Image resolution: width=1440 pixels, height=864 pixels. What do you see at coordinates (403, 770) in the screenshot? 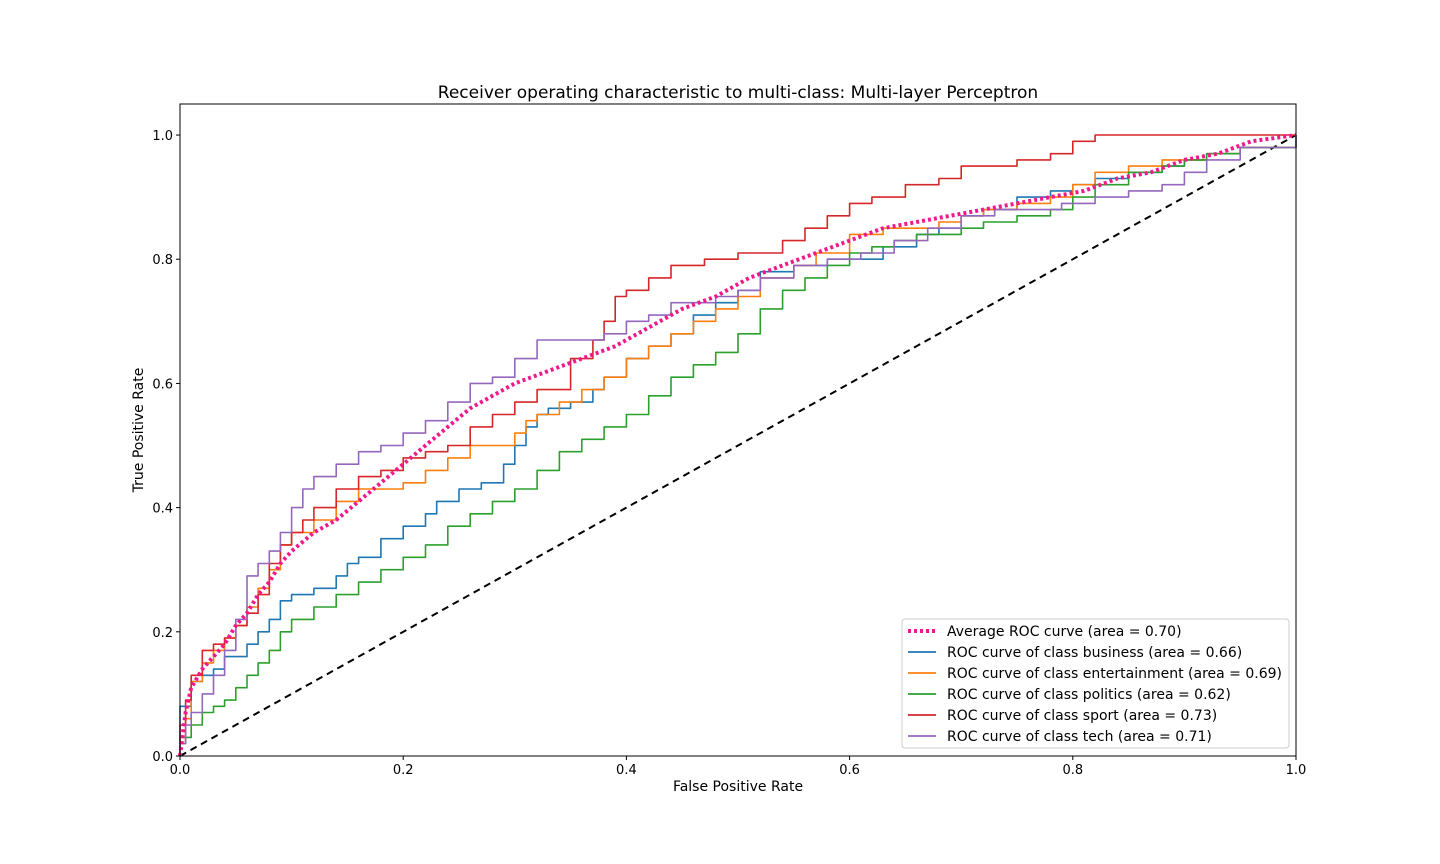
I see `x-tick-label: 0.2` at bounding box center [403, 770].